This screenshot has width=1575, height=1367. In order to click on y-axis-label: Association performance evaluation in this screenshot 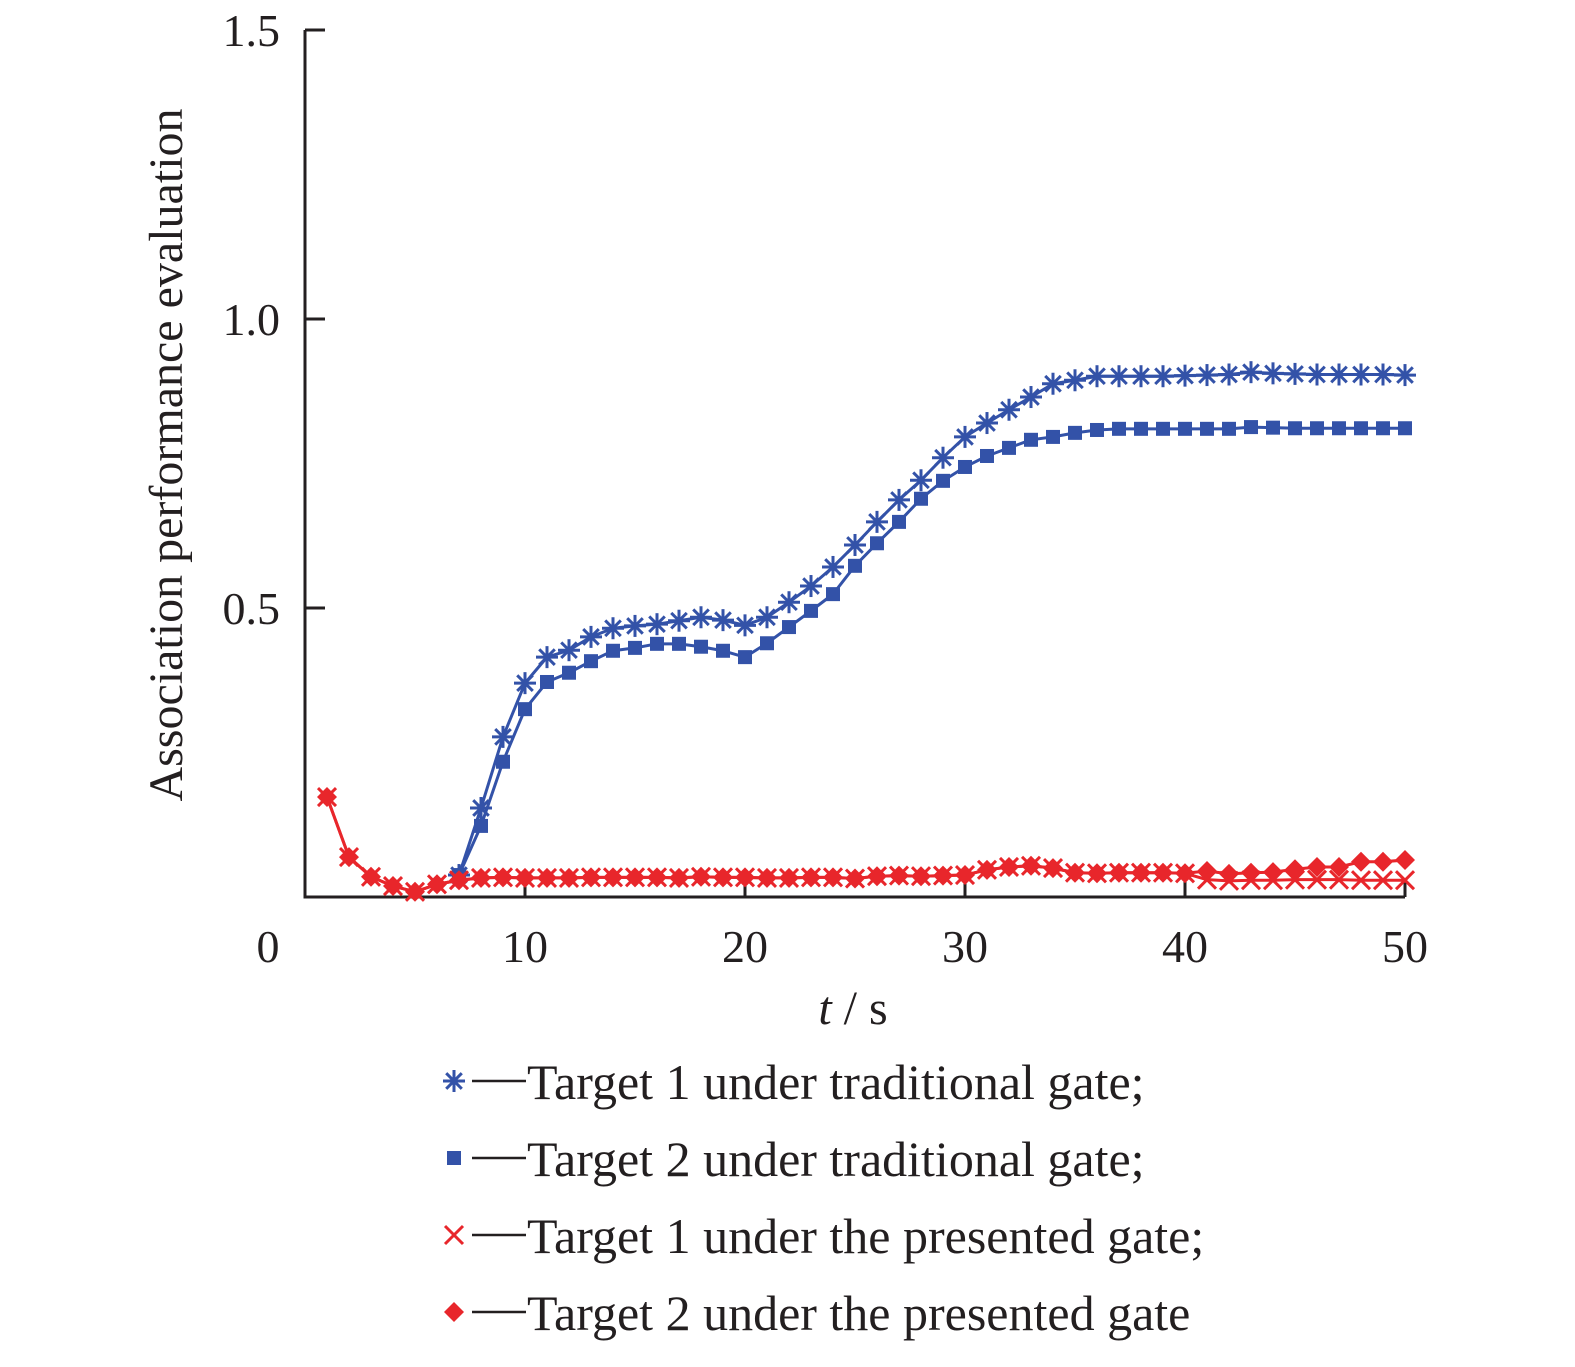, I will do `click(166, 454)`.